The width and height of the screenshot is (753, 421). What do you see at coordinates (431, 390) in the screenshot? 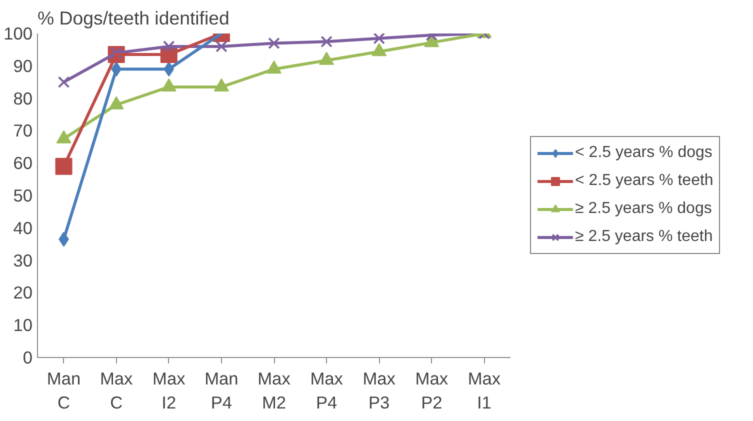
I see `x-tick-label: Max P2` at bounding box center [431, 390].